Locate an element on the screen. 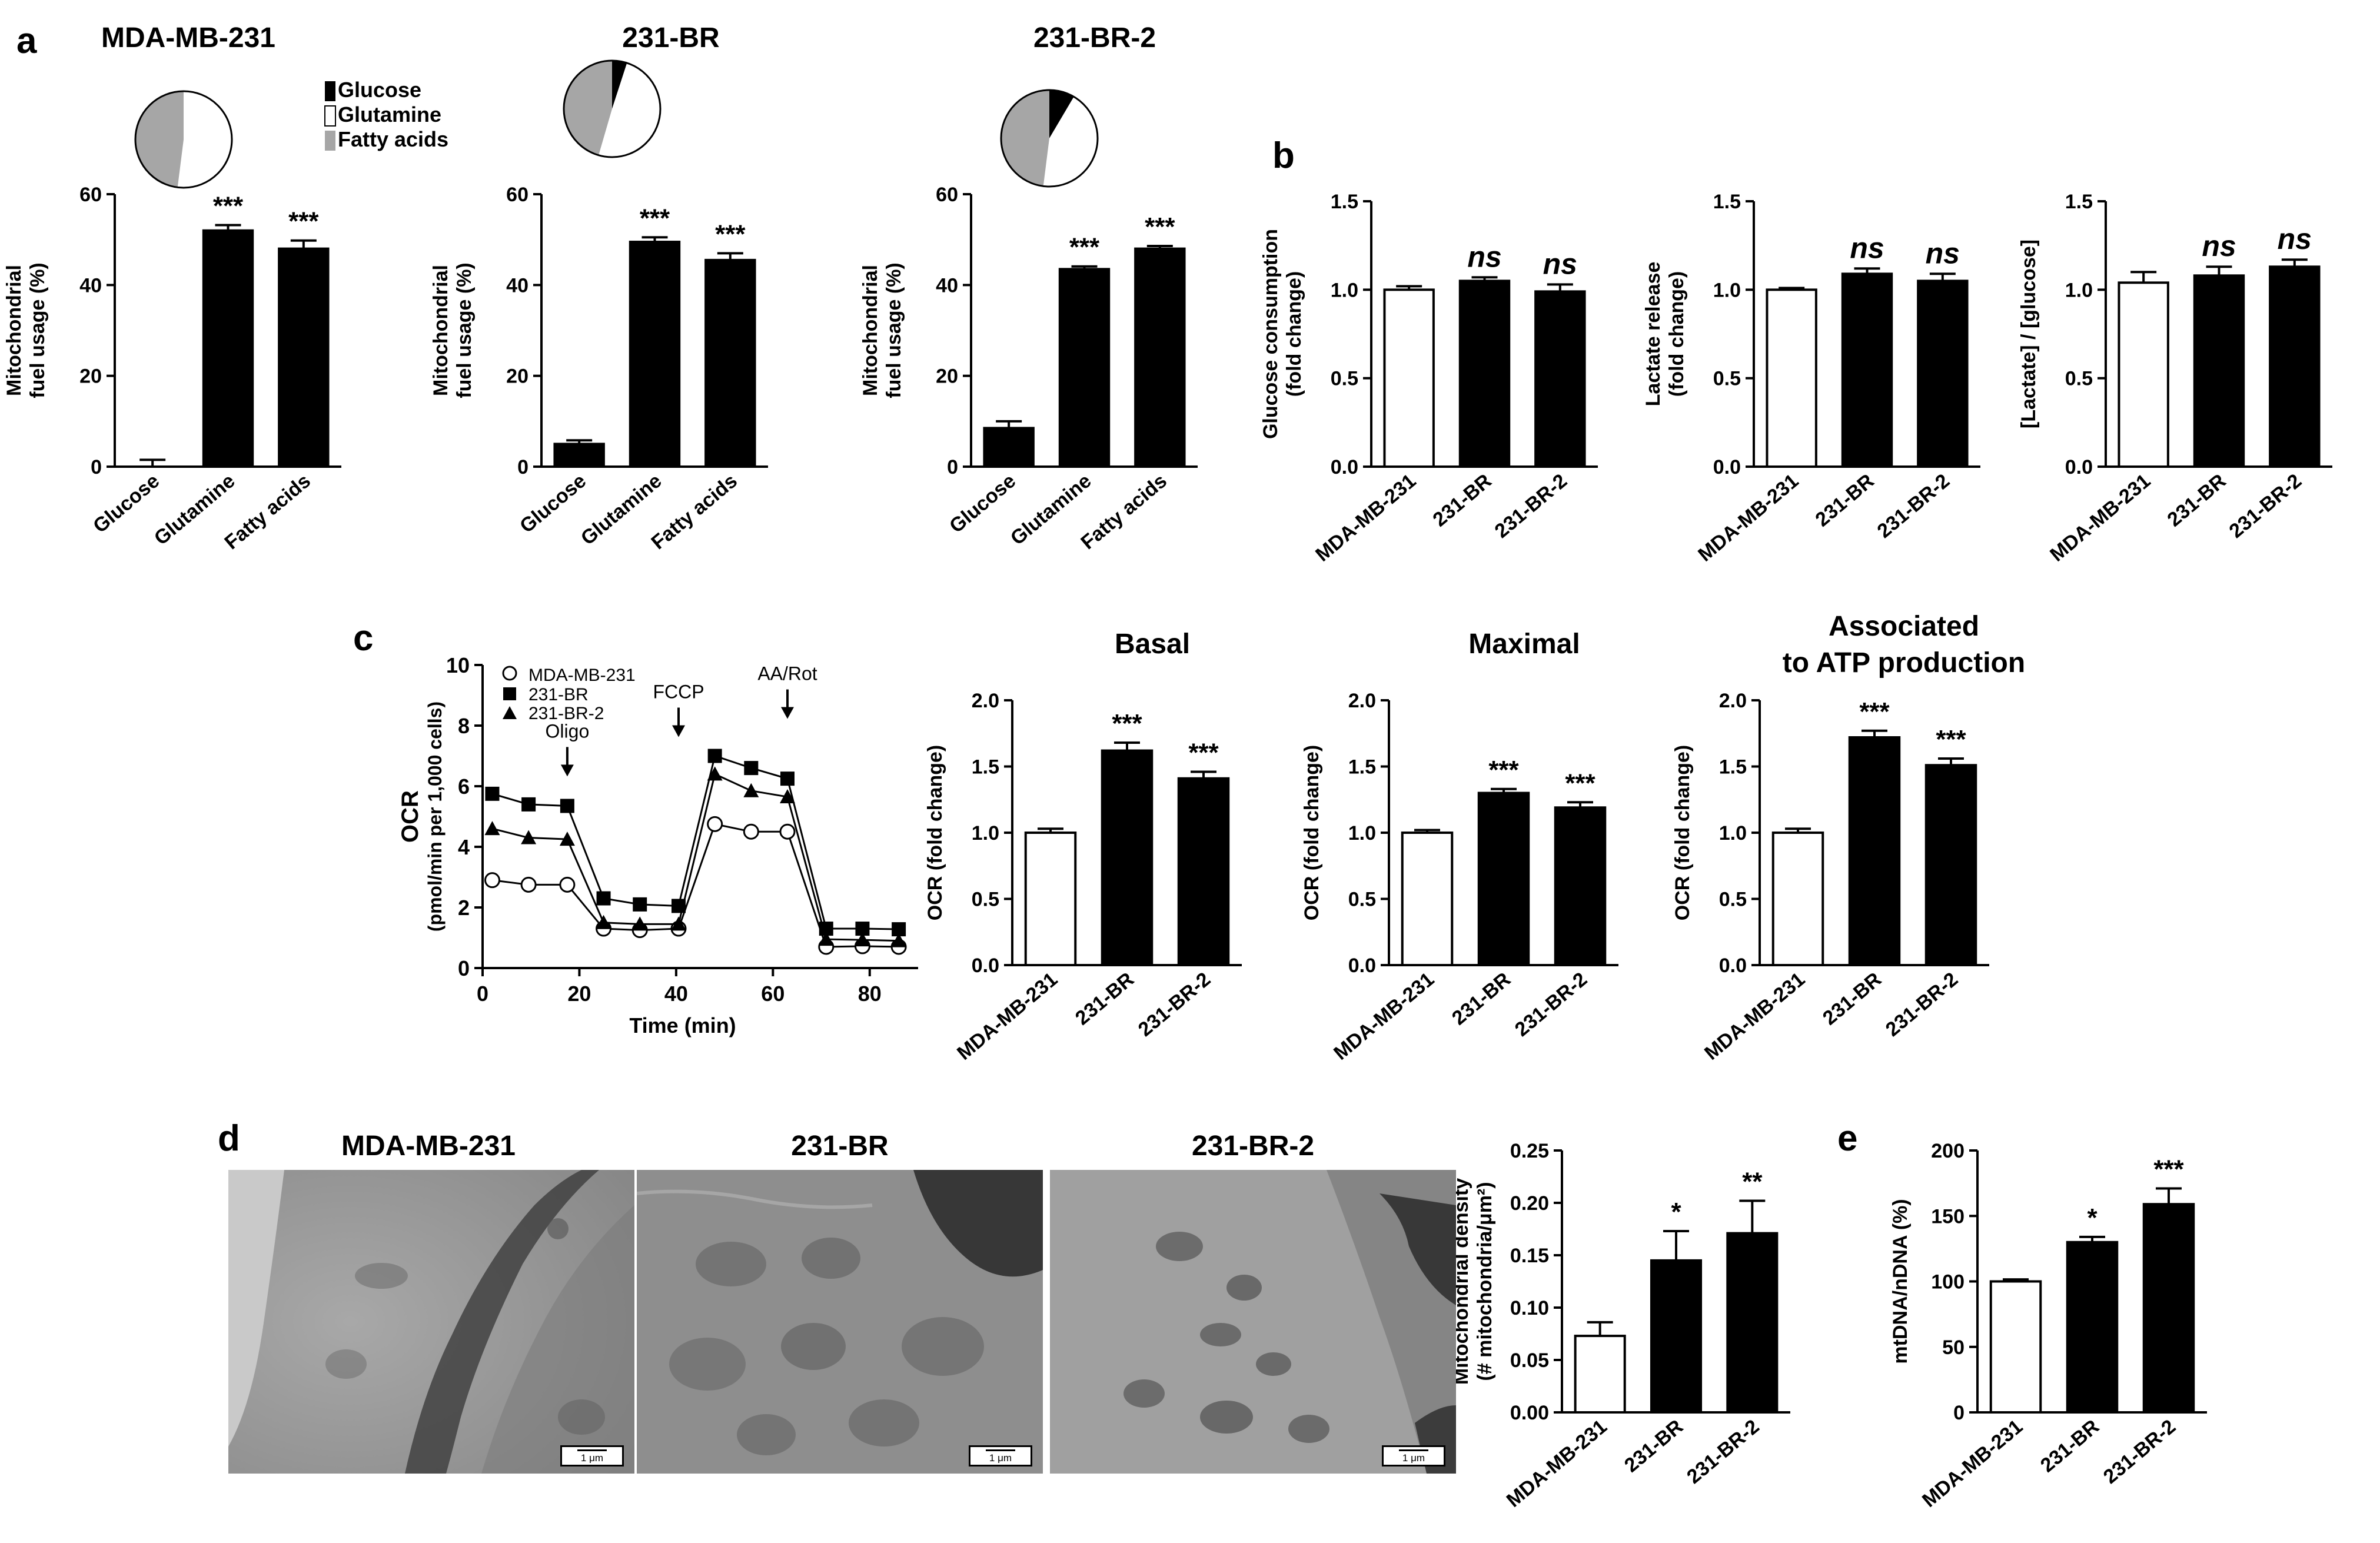  x-tick-label: 0 is located at coordinates (482, 994).